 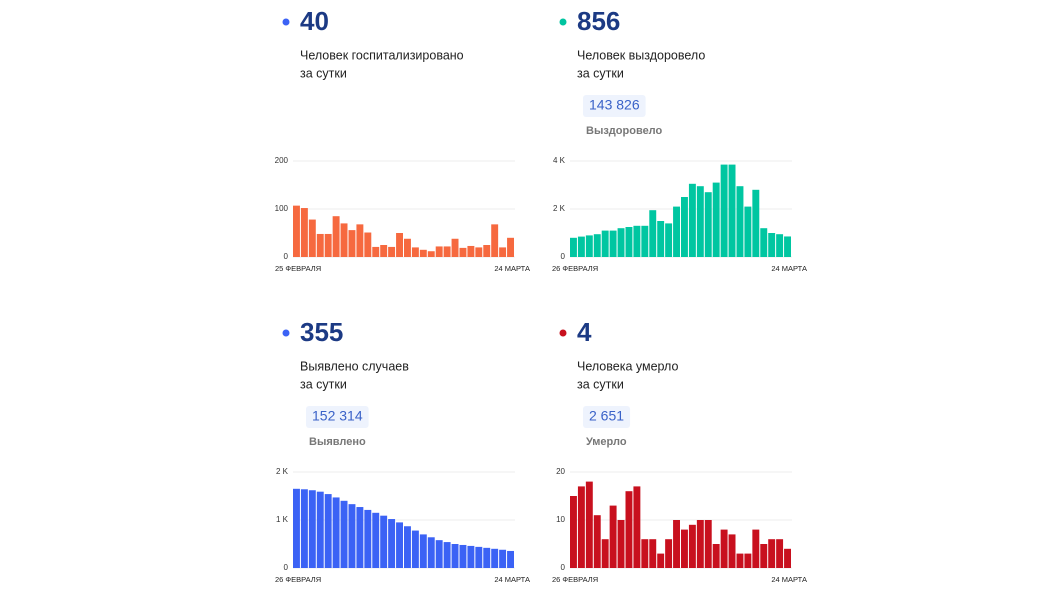 I want to click on total-caption: Выявлено, so click(x=337, y=442).